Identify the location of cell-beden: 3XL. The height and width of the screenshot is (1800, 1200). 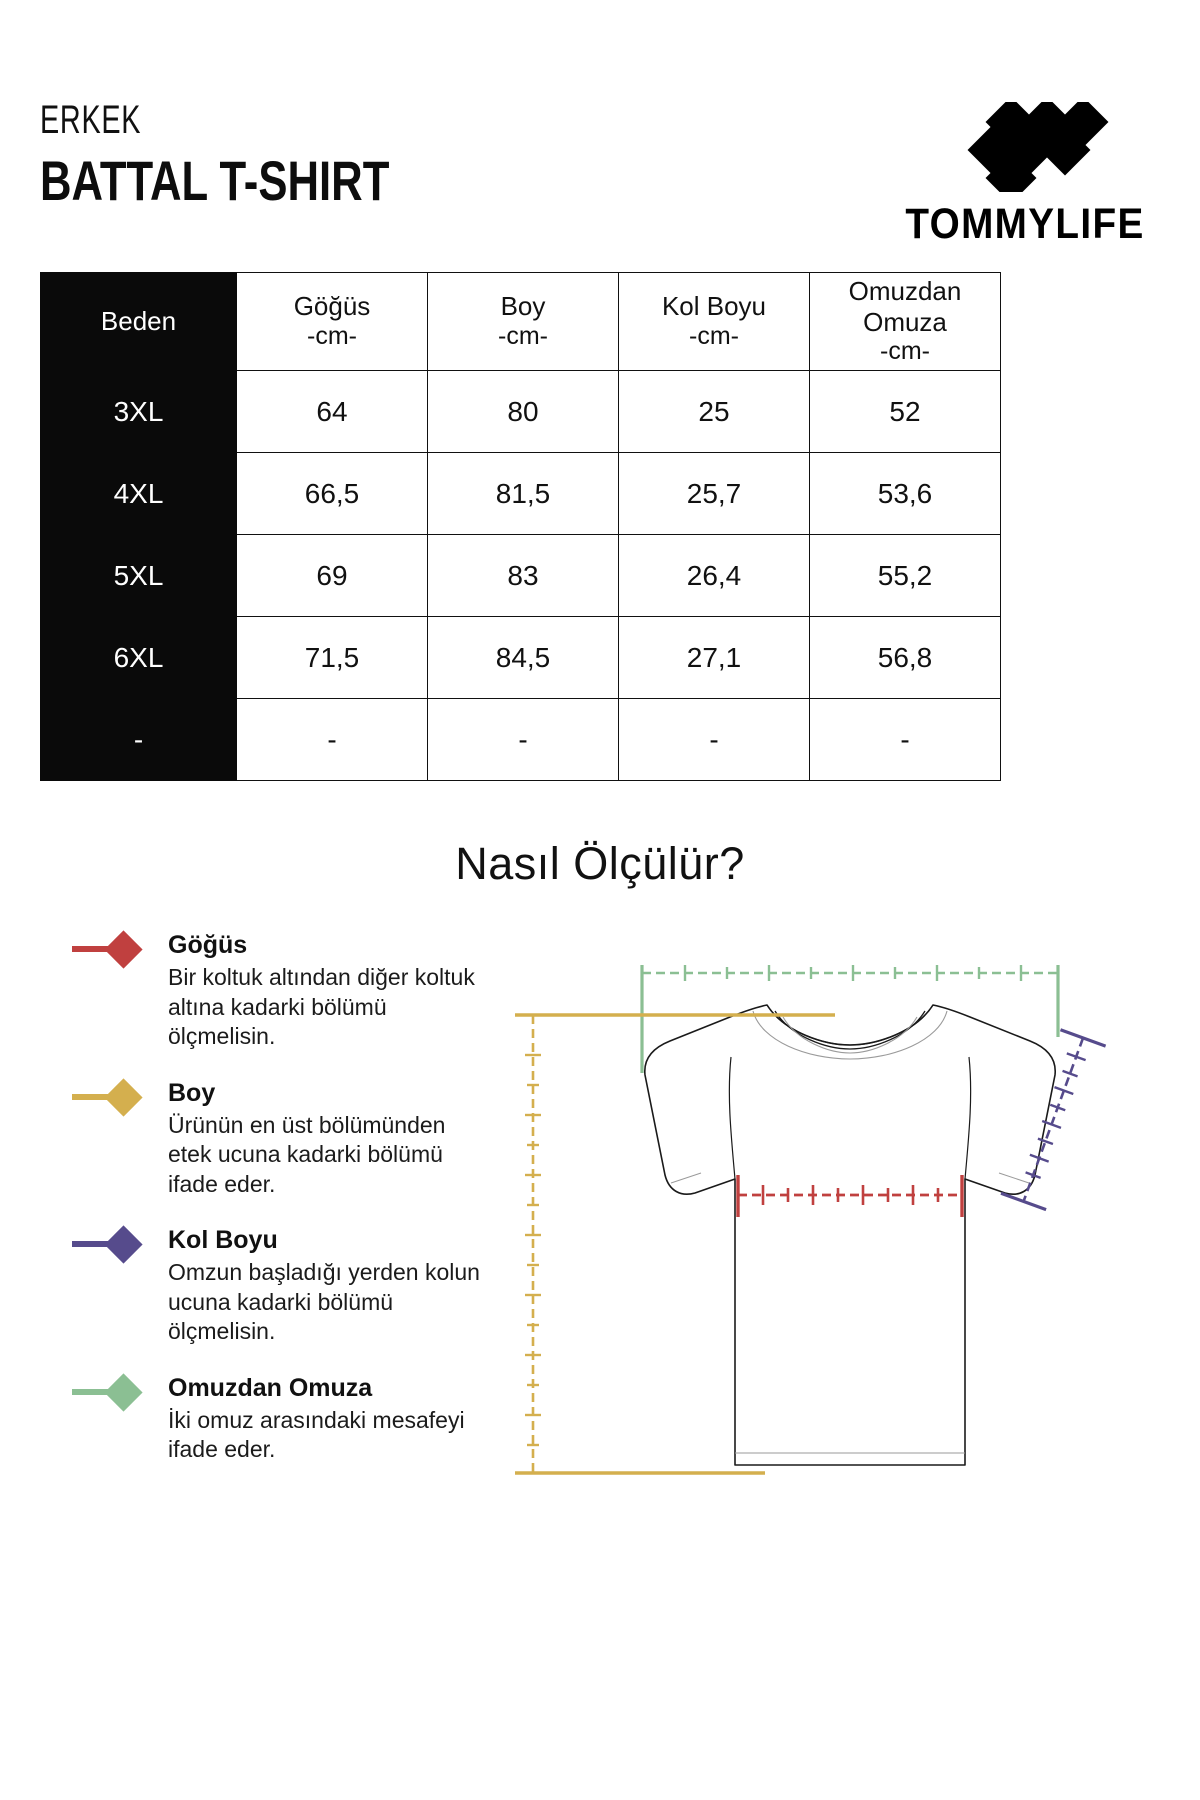
(138, 411).